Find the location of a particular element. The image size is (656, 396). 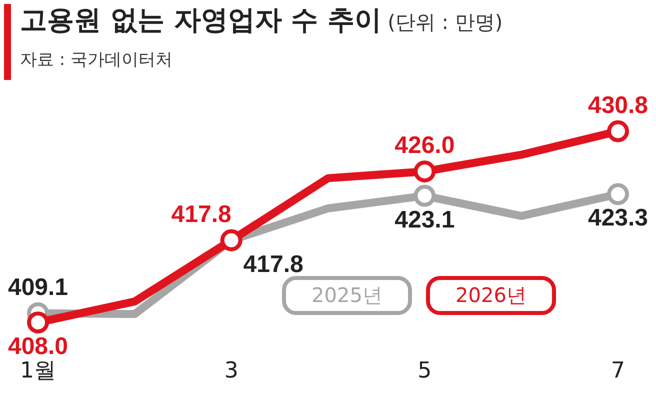

x-tick-label: 1월 is located at coordinates (38, 371).